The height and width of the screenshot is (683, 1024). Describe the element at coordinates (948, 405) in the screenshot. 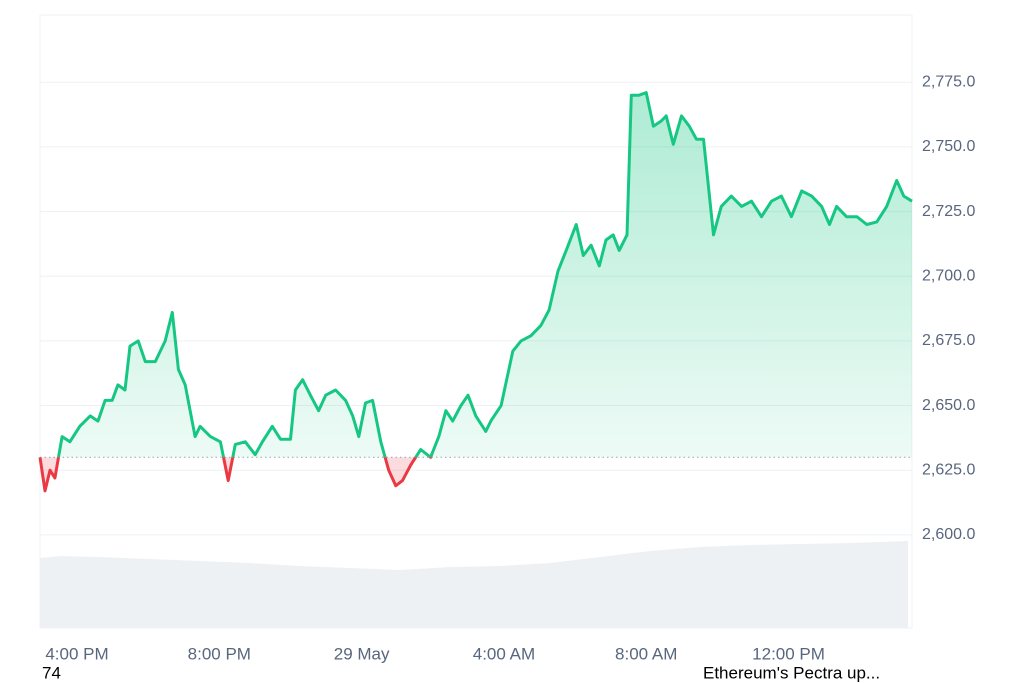

I see `y-tick-label: 2,650.0` at that location.